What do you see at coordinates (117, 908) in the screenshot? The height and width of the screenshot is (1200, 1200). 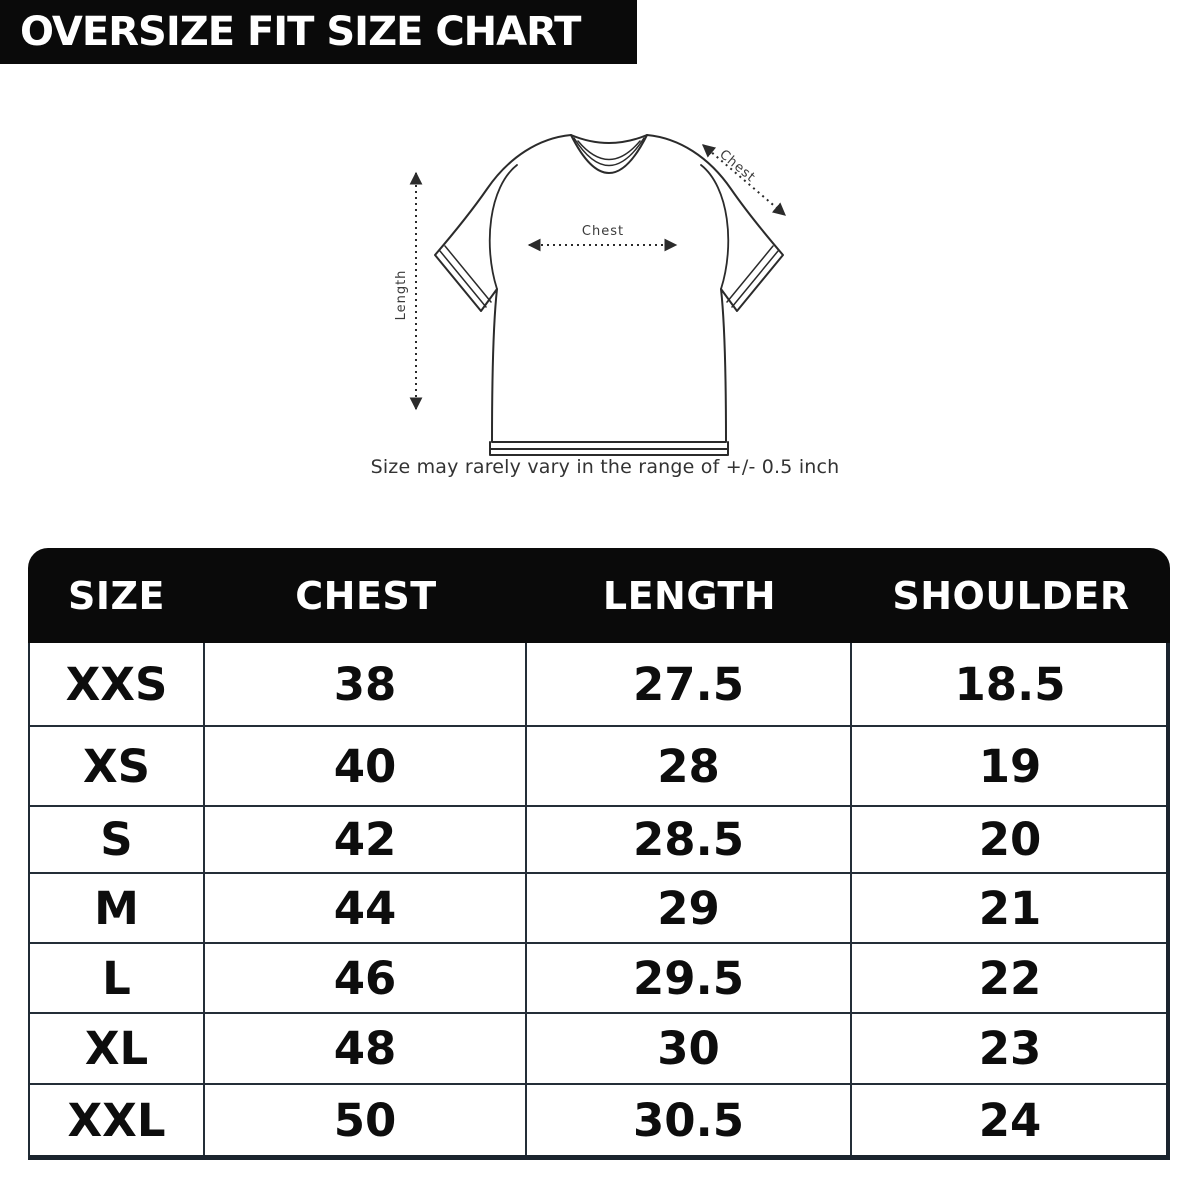 I see `cell-size: M` at bounding box center [117, 908].